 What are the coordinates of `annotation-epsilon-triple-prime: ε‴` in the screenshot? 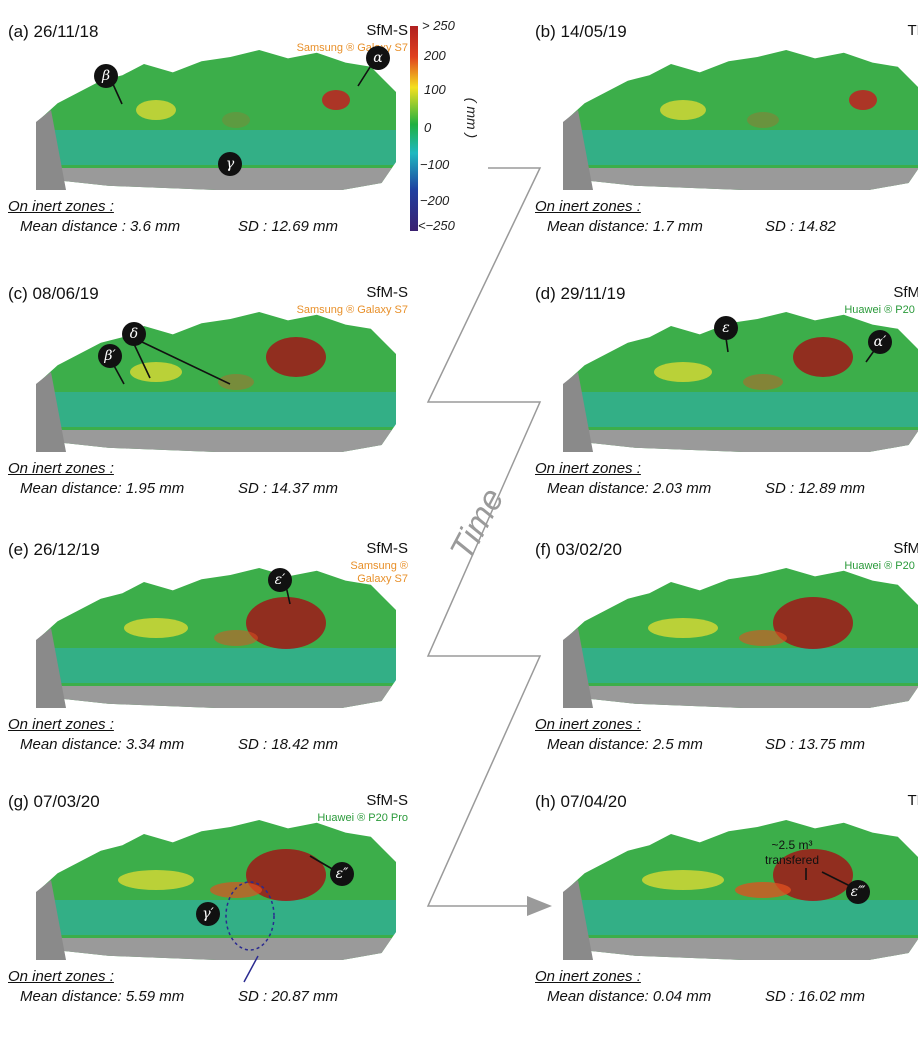 It's located at (858, 892).